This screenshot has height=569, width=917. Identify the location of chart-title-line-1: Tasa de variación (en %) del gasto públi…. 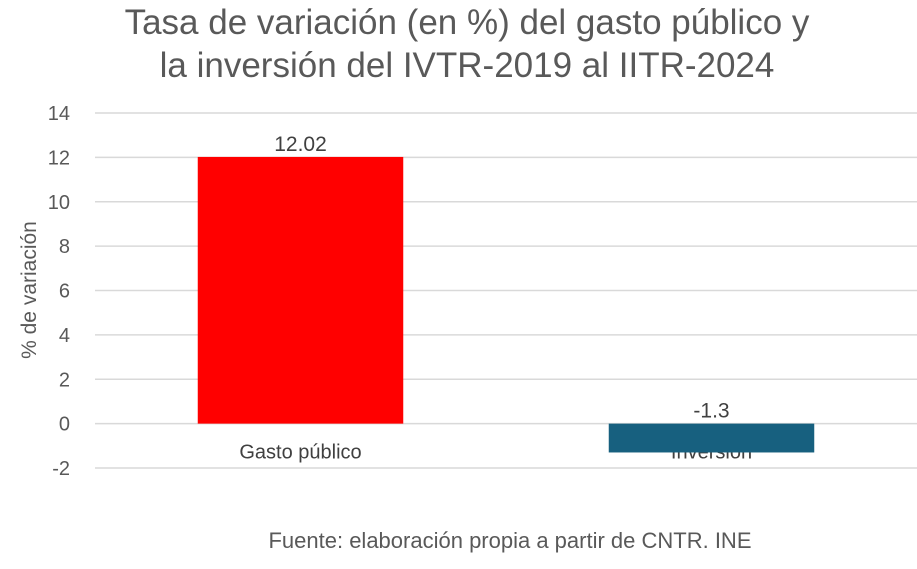
(467, 22).